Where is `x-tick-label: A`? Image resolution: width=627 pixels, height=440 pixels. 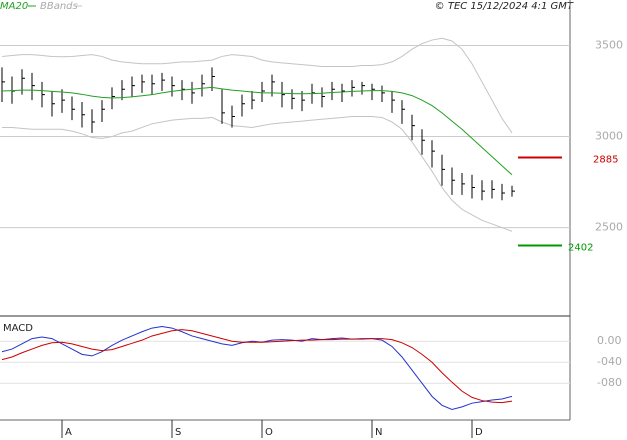 x-tick-label: A is located at coordinates (68, 432).